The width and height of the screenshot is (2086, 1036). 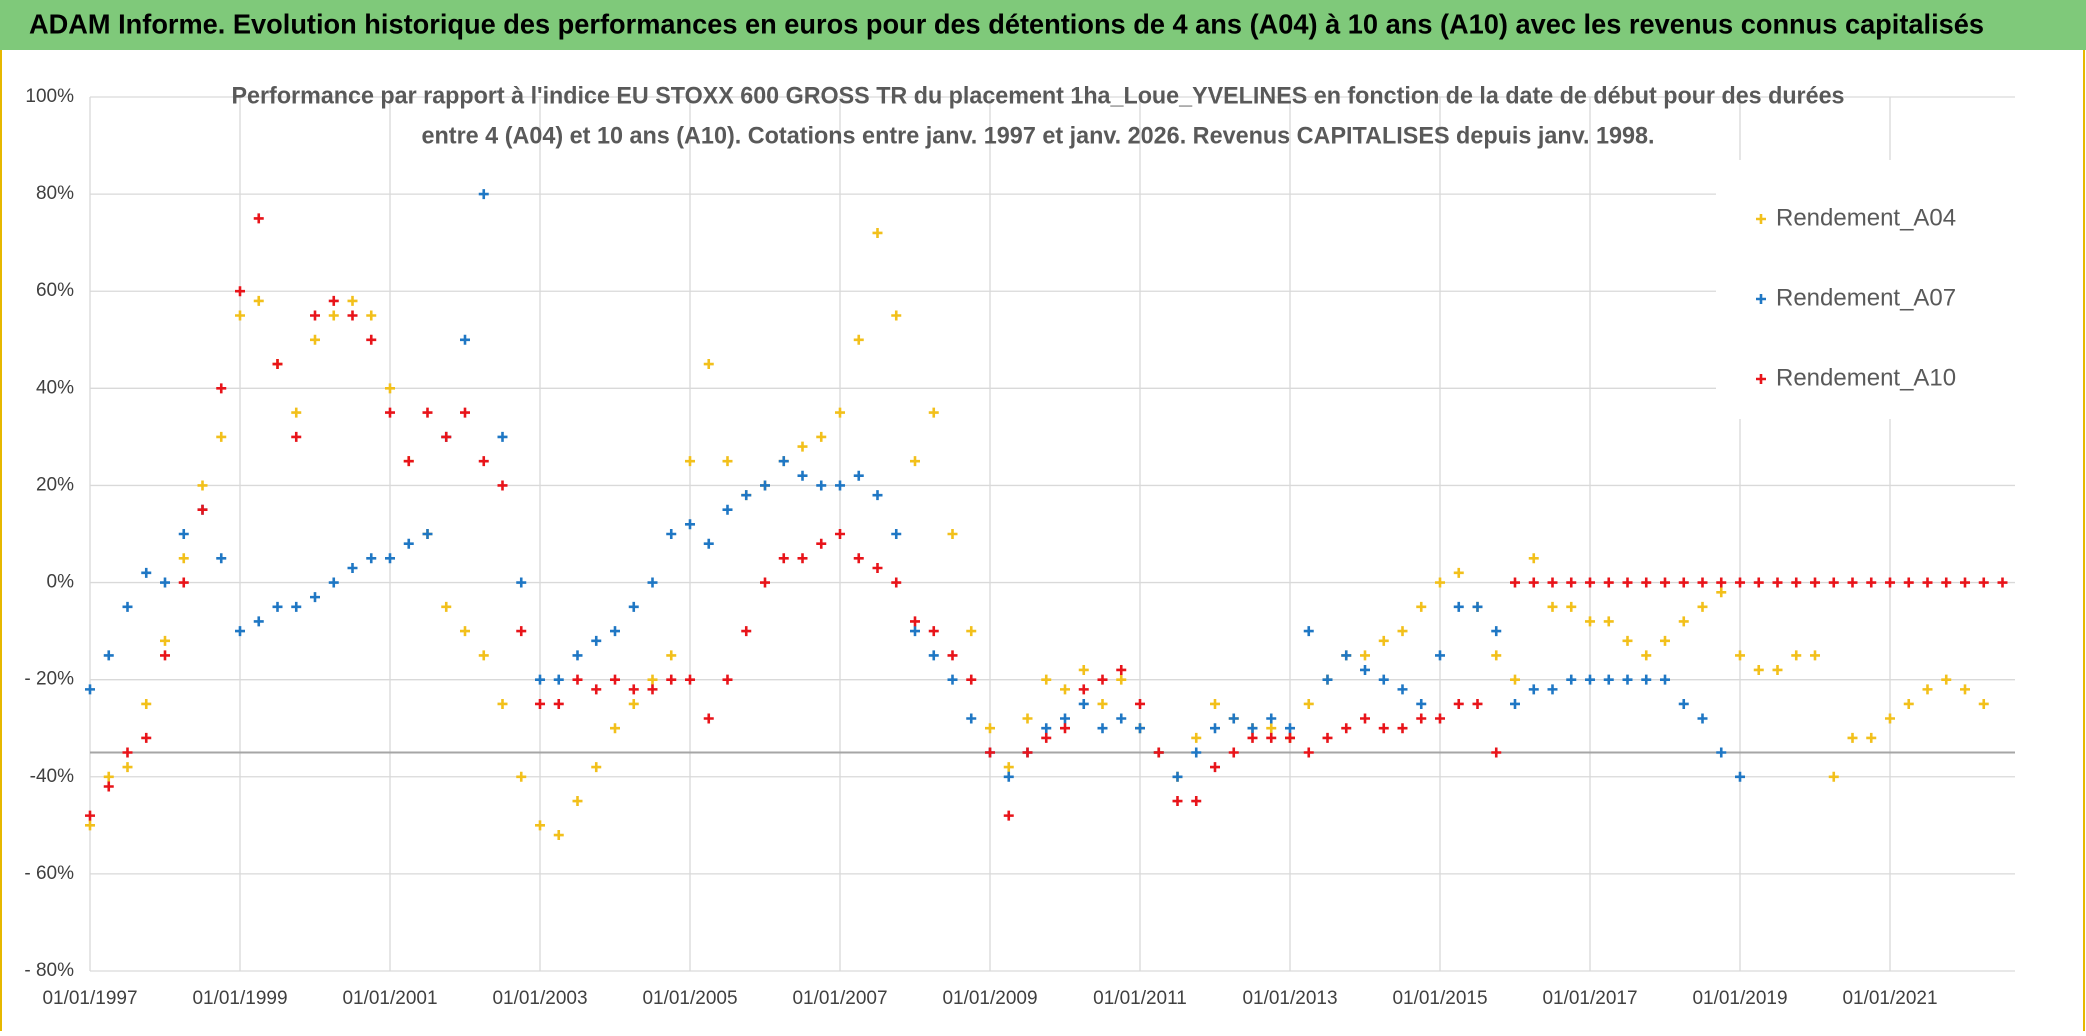 I want to click on y-tick-label: 100%, so click(x=49, y=96).